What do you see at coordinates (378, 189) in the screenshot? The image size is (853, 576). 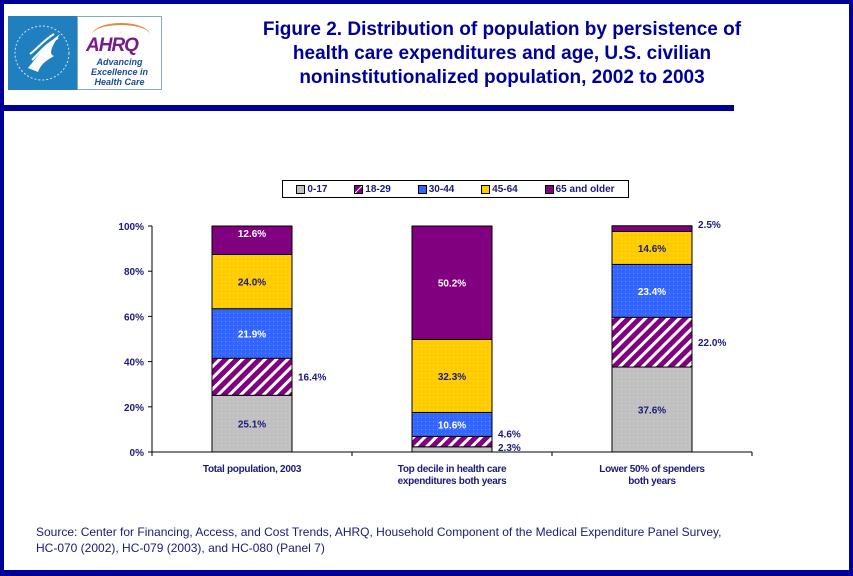 I see `legend-label: 18-29` at bounding box center [378, 189].